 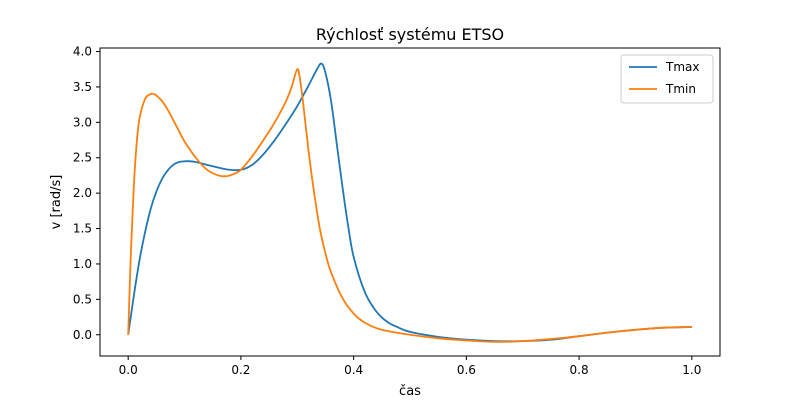 What do you see at coordinates (56, 202) in the screenshot?
I see `y-axis-label: v [rad/s]` at bounding box center [56, 202].